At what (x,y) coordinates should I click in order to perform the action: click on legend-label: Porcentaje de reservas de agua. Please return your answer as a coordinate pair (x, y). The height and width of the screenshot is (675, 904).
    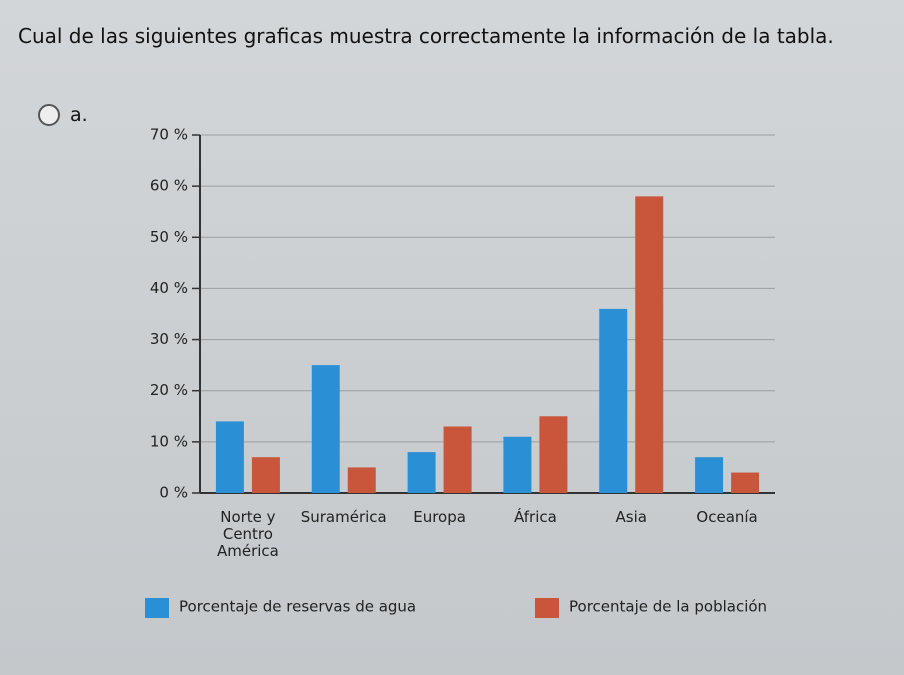
    Looking at the image, I should click on (297, 607).